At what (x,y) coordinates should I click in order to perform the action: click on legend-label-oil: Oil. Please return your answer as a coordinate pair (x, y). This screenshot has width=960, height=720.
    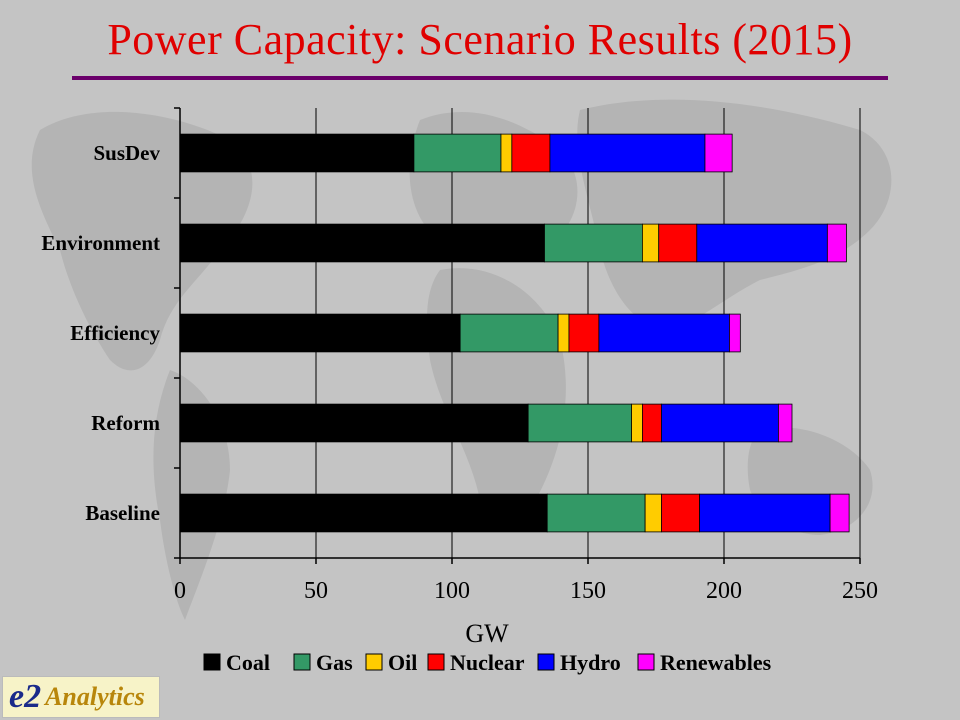
    Looking at the image, I should click on (402, 662).